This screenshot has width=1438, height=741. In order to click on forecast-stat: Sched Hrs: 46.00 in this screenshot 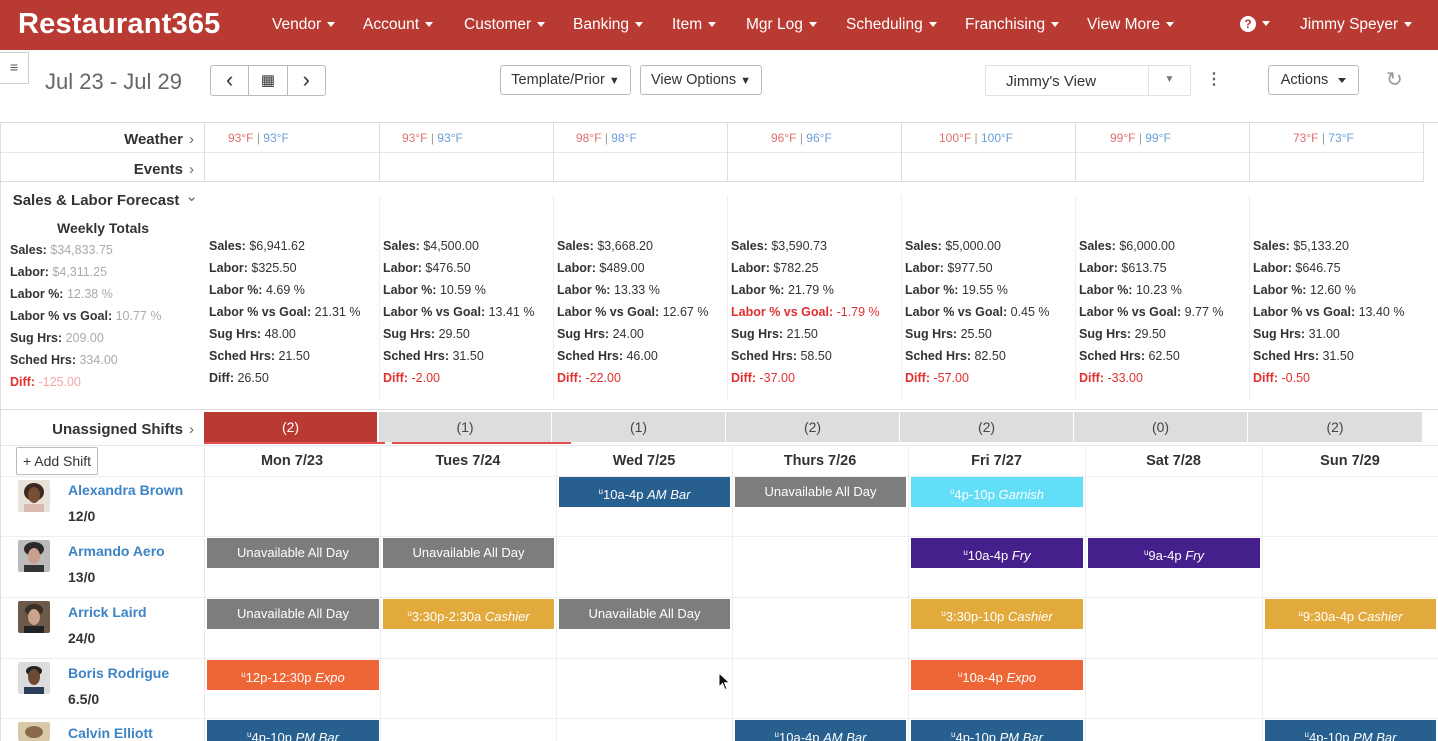, I will do `click(607, 356)`.